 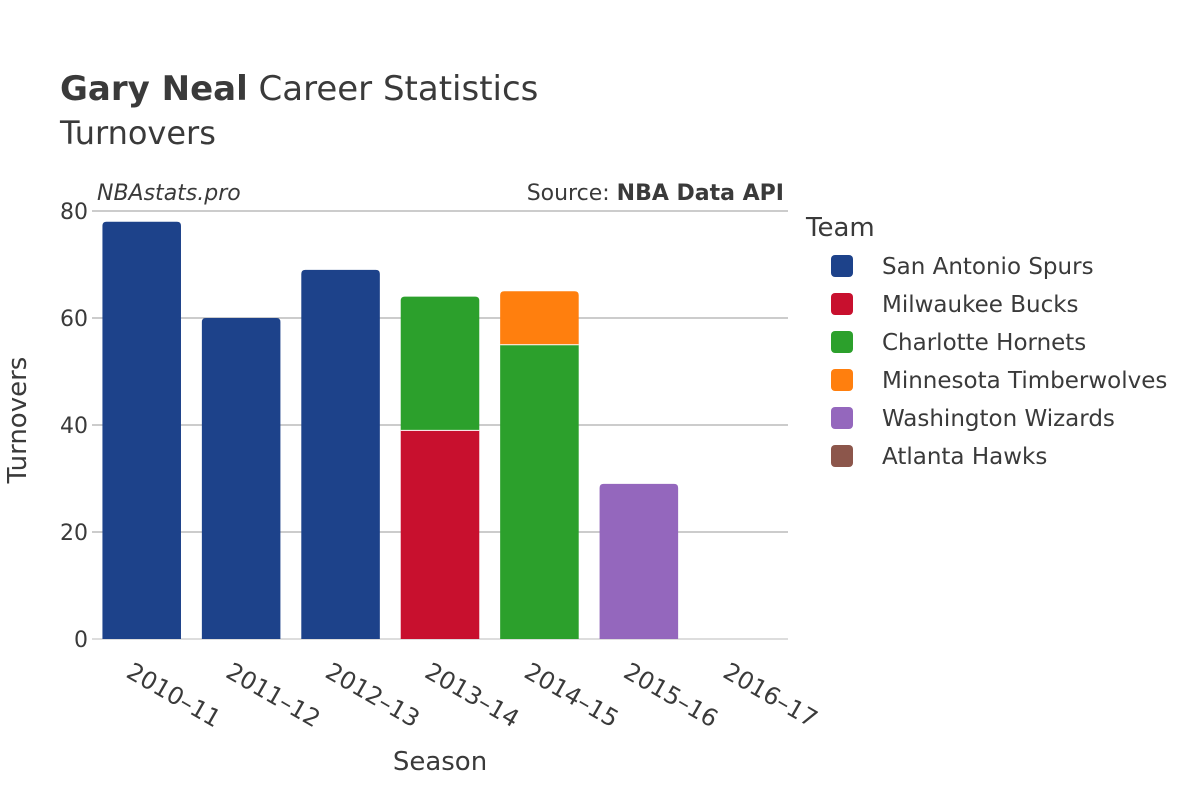 I want to click on legend-label: Atlanta Hawks, so click(x=964, y=457).